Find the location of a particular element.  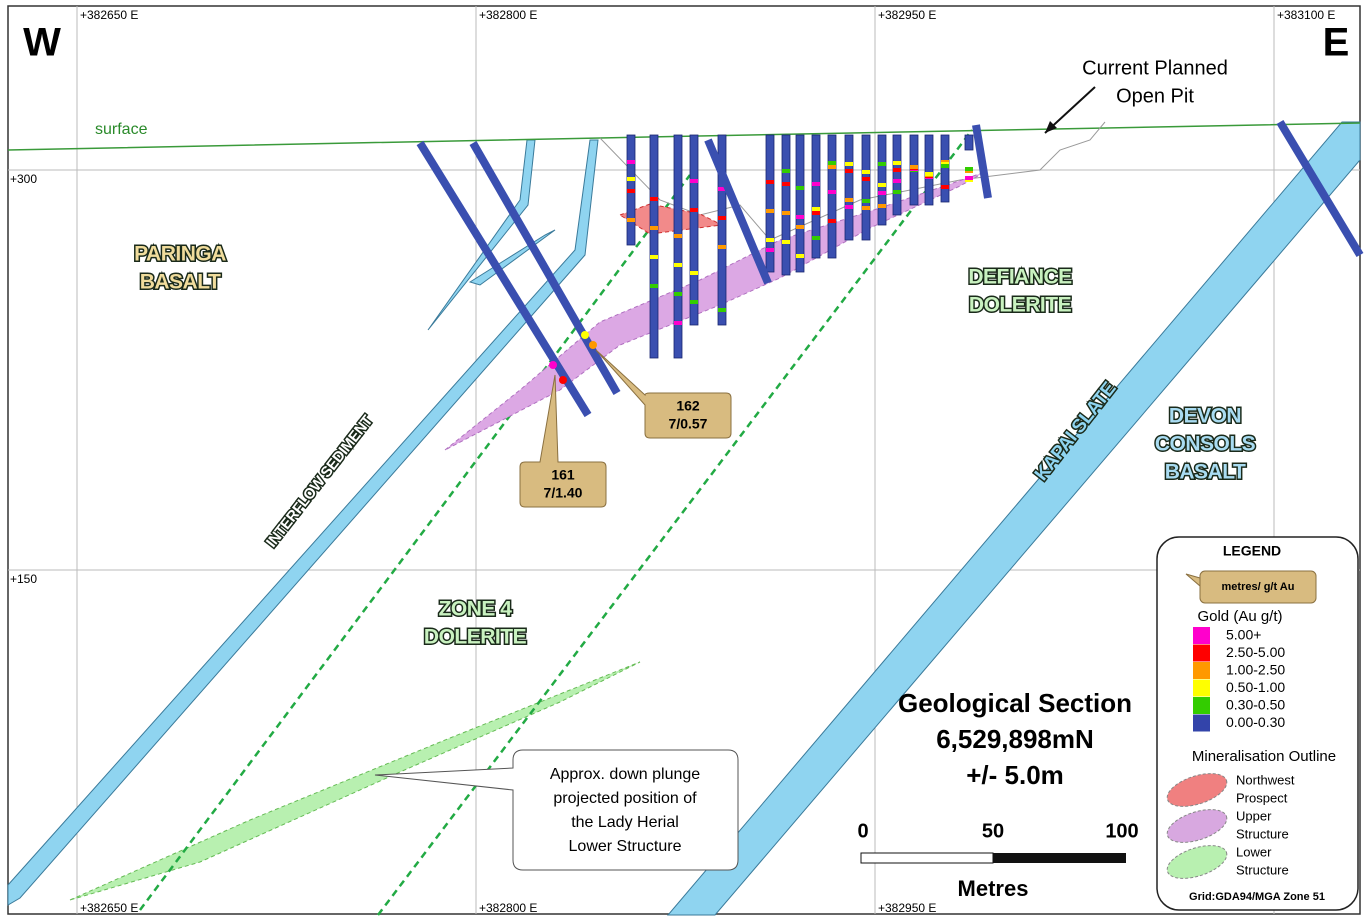

section-title: +/- 5.0m is located at coordinates (1015, 775).